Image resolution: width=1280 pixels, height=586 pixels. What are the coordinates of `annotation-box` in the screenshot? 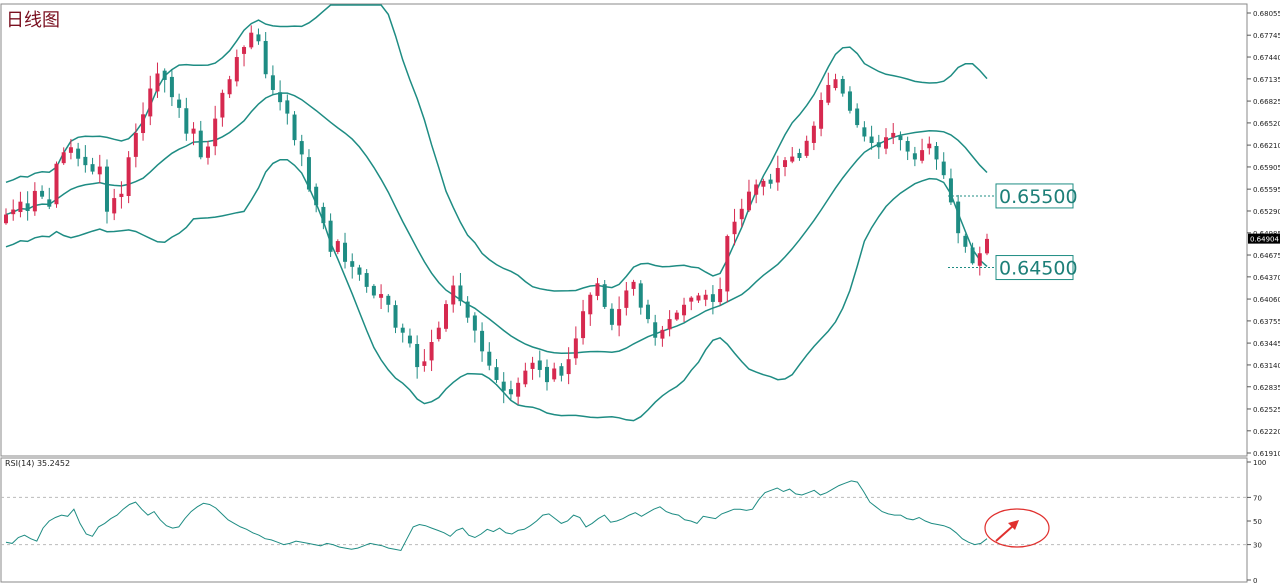 It's located at (1034, 196).